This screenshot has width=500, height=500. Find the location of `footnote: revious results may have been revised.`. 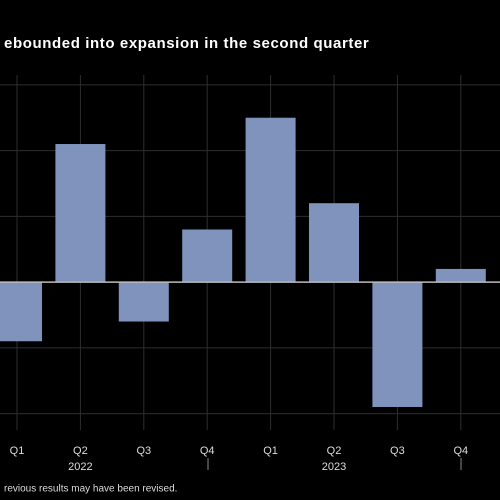

footnote: revious results may have been revised. is located at coordinates (90, 489).